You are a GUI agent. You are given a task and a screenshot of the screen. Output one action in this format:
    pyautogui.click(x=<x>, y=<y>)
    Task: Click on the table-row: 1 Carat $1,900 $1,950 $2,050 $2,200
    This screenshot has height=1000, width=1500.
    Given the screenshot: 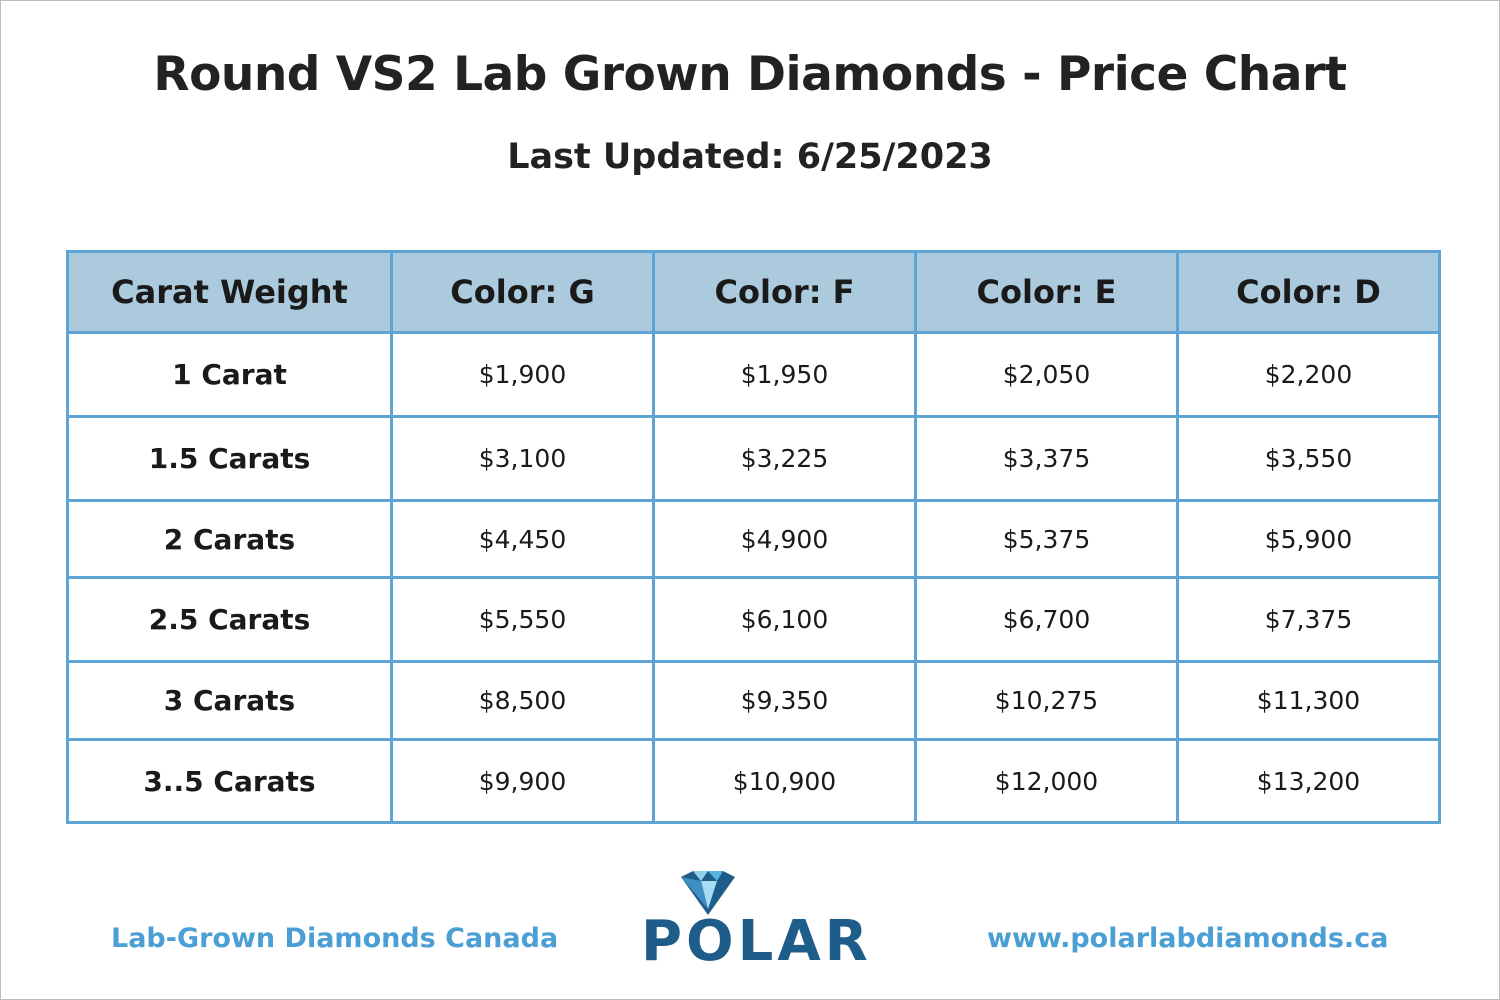 What is the action you would take?
    pyautogui.click(x=753, y=374)
    